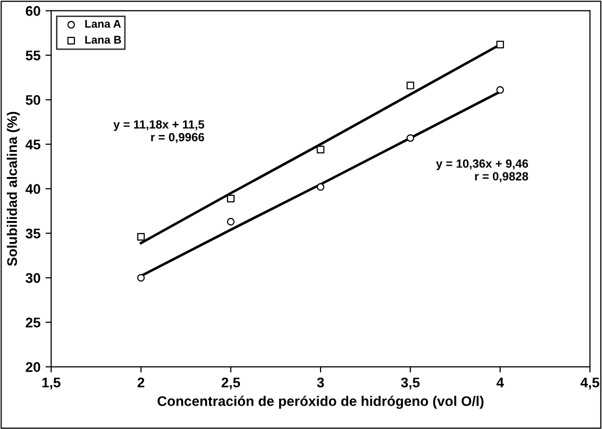  I want to click on x-axis-title: Concentración de peróxido de hidrógeno (vol O/l), so click(321, 402).